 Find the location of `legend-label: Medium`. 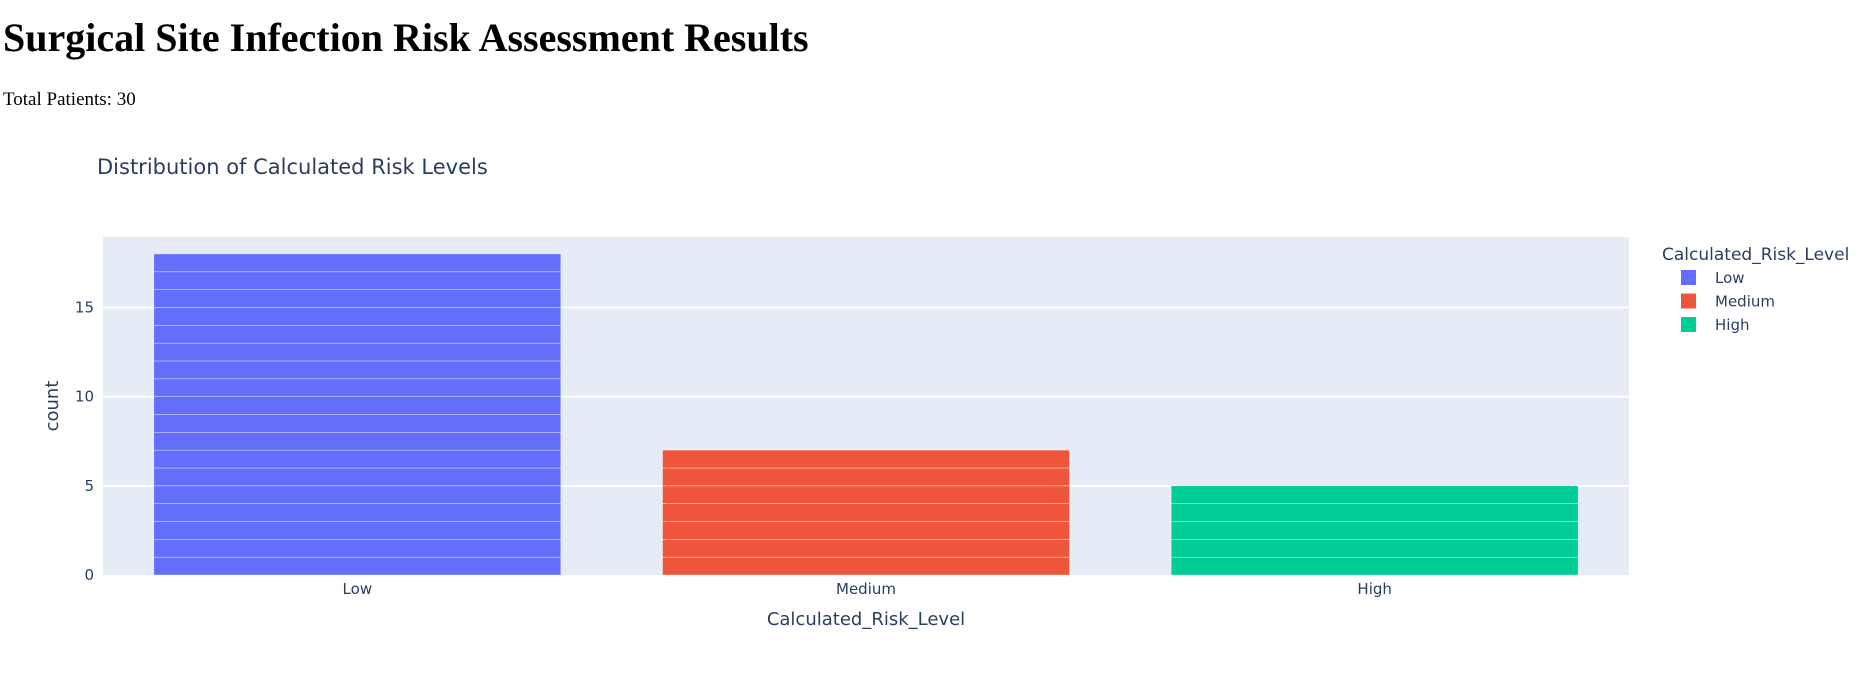

legend-label: Medium is located at coordinates (1745, 302).